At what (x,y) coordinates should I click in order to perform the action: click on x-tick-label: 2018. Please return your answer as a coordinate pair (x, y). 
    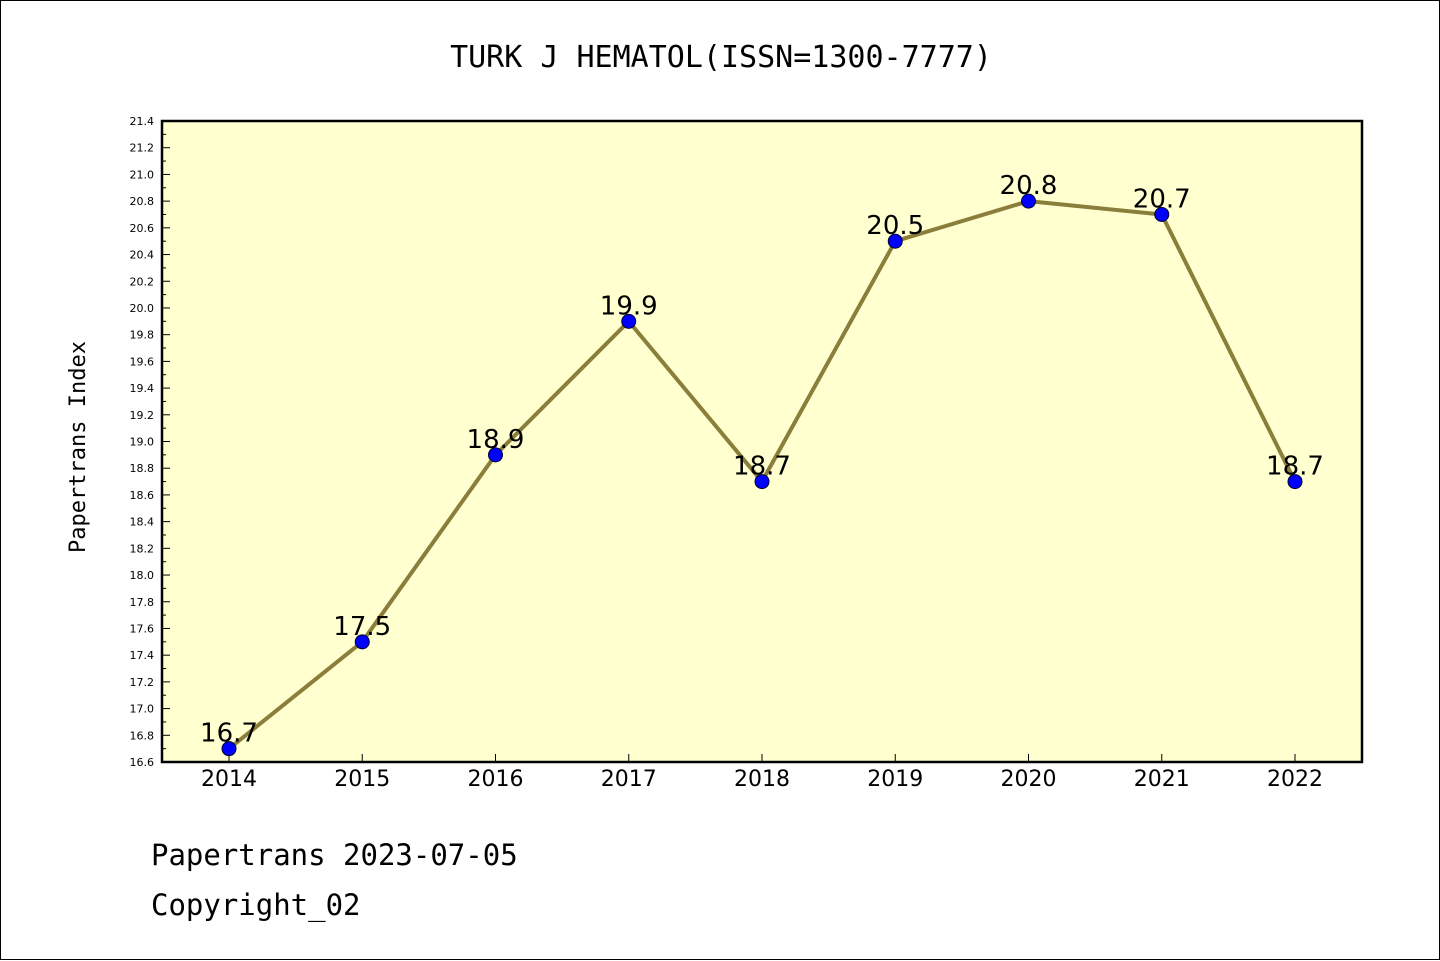
    Looking at the image, I should click on (762, 779).